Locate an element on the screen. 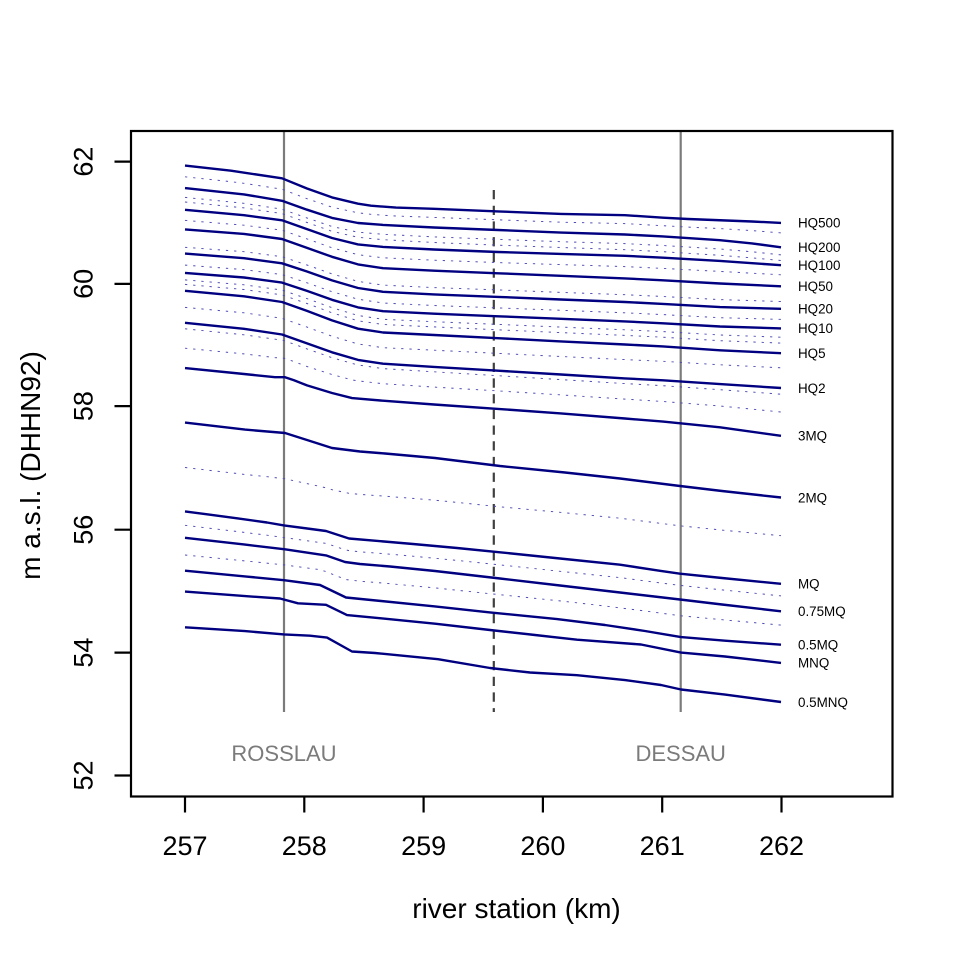 The width and height of the screenshot is (960, 960). svg-text: HQ2 is located at coordinates (812, 388).